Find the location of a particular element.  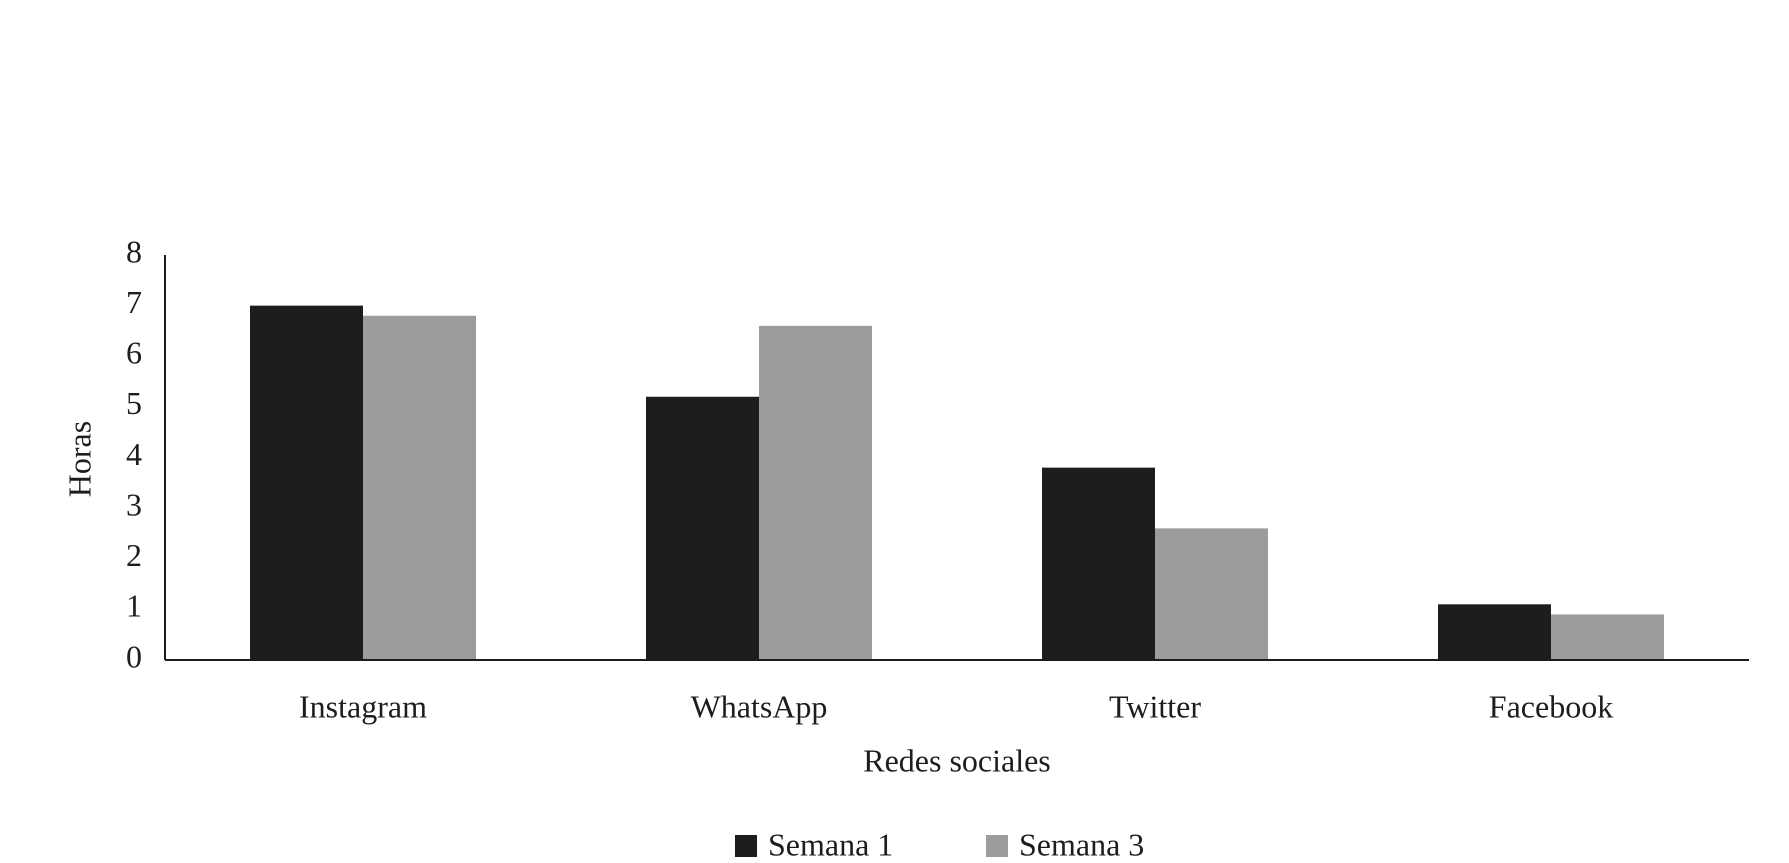

x-tick-label: Twitter is located at coordinates (1155, 706).